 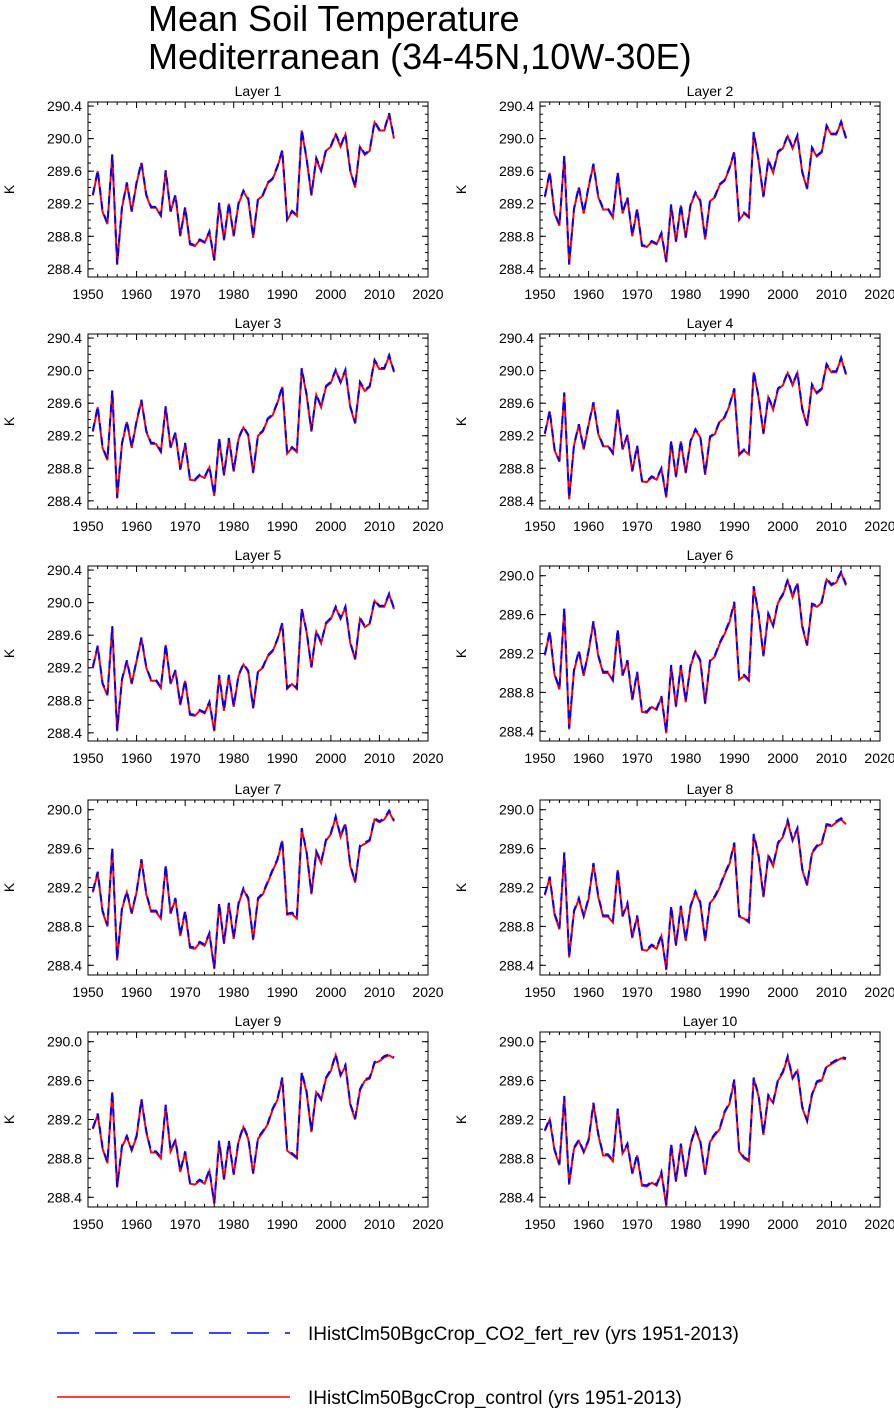 What do you see at coordinates (420, 56) in the screenshot?
I see `chart-title-line-2: Mediterranean (34-45N,10W-30E)` at bounding box center [420, 56].